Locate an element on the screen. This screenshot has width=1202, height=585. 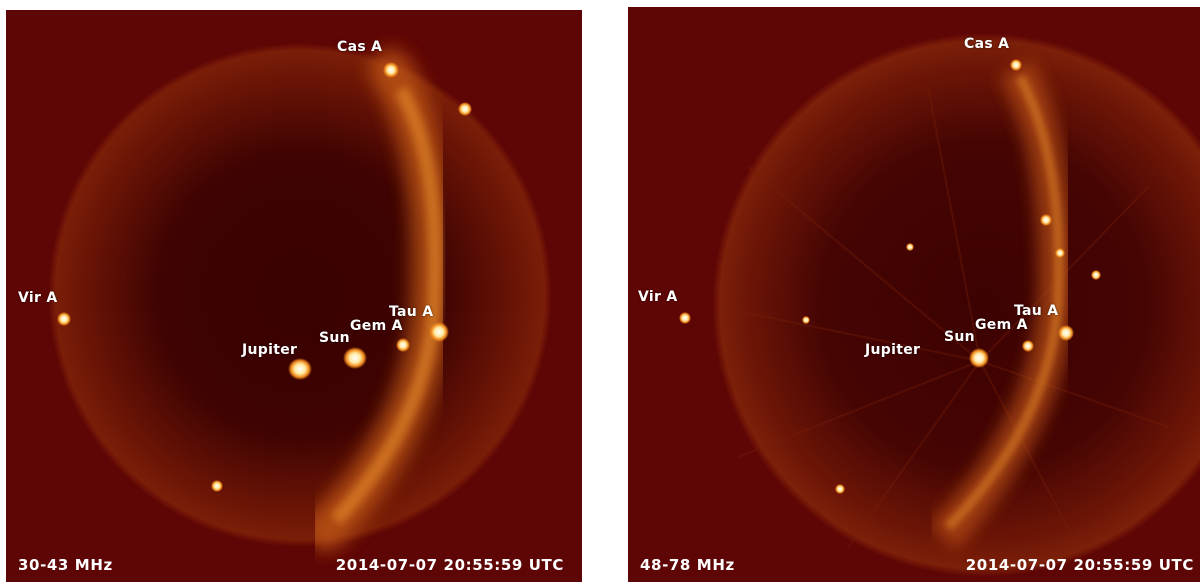
frequency-band-label: 30-43 MHz is located at coordinates (65, 565).